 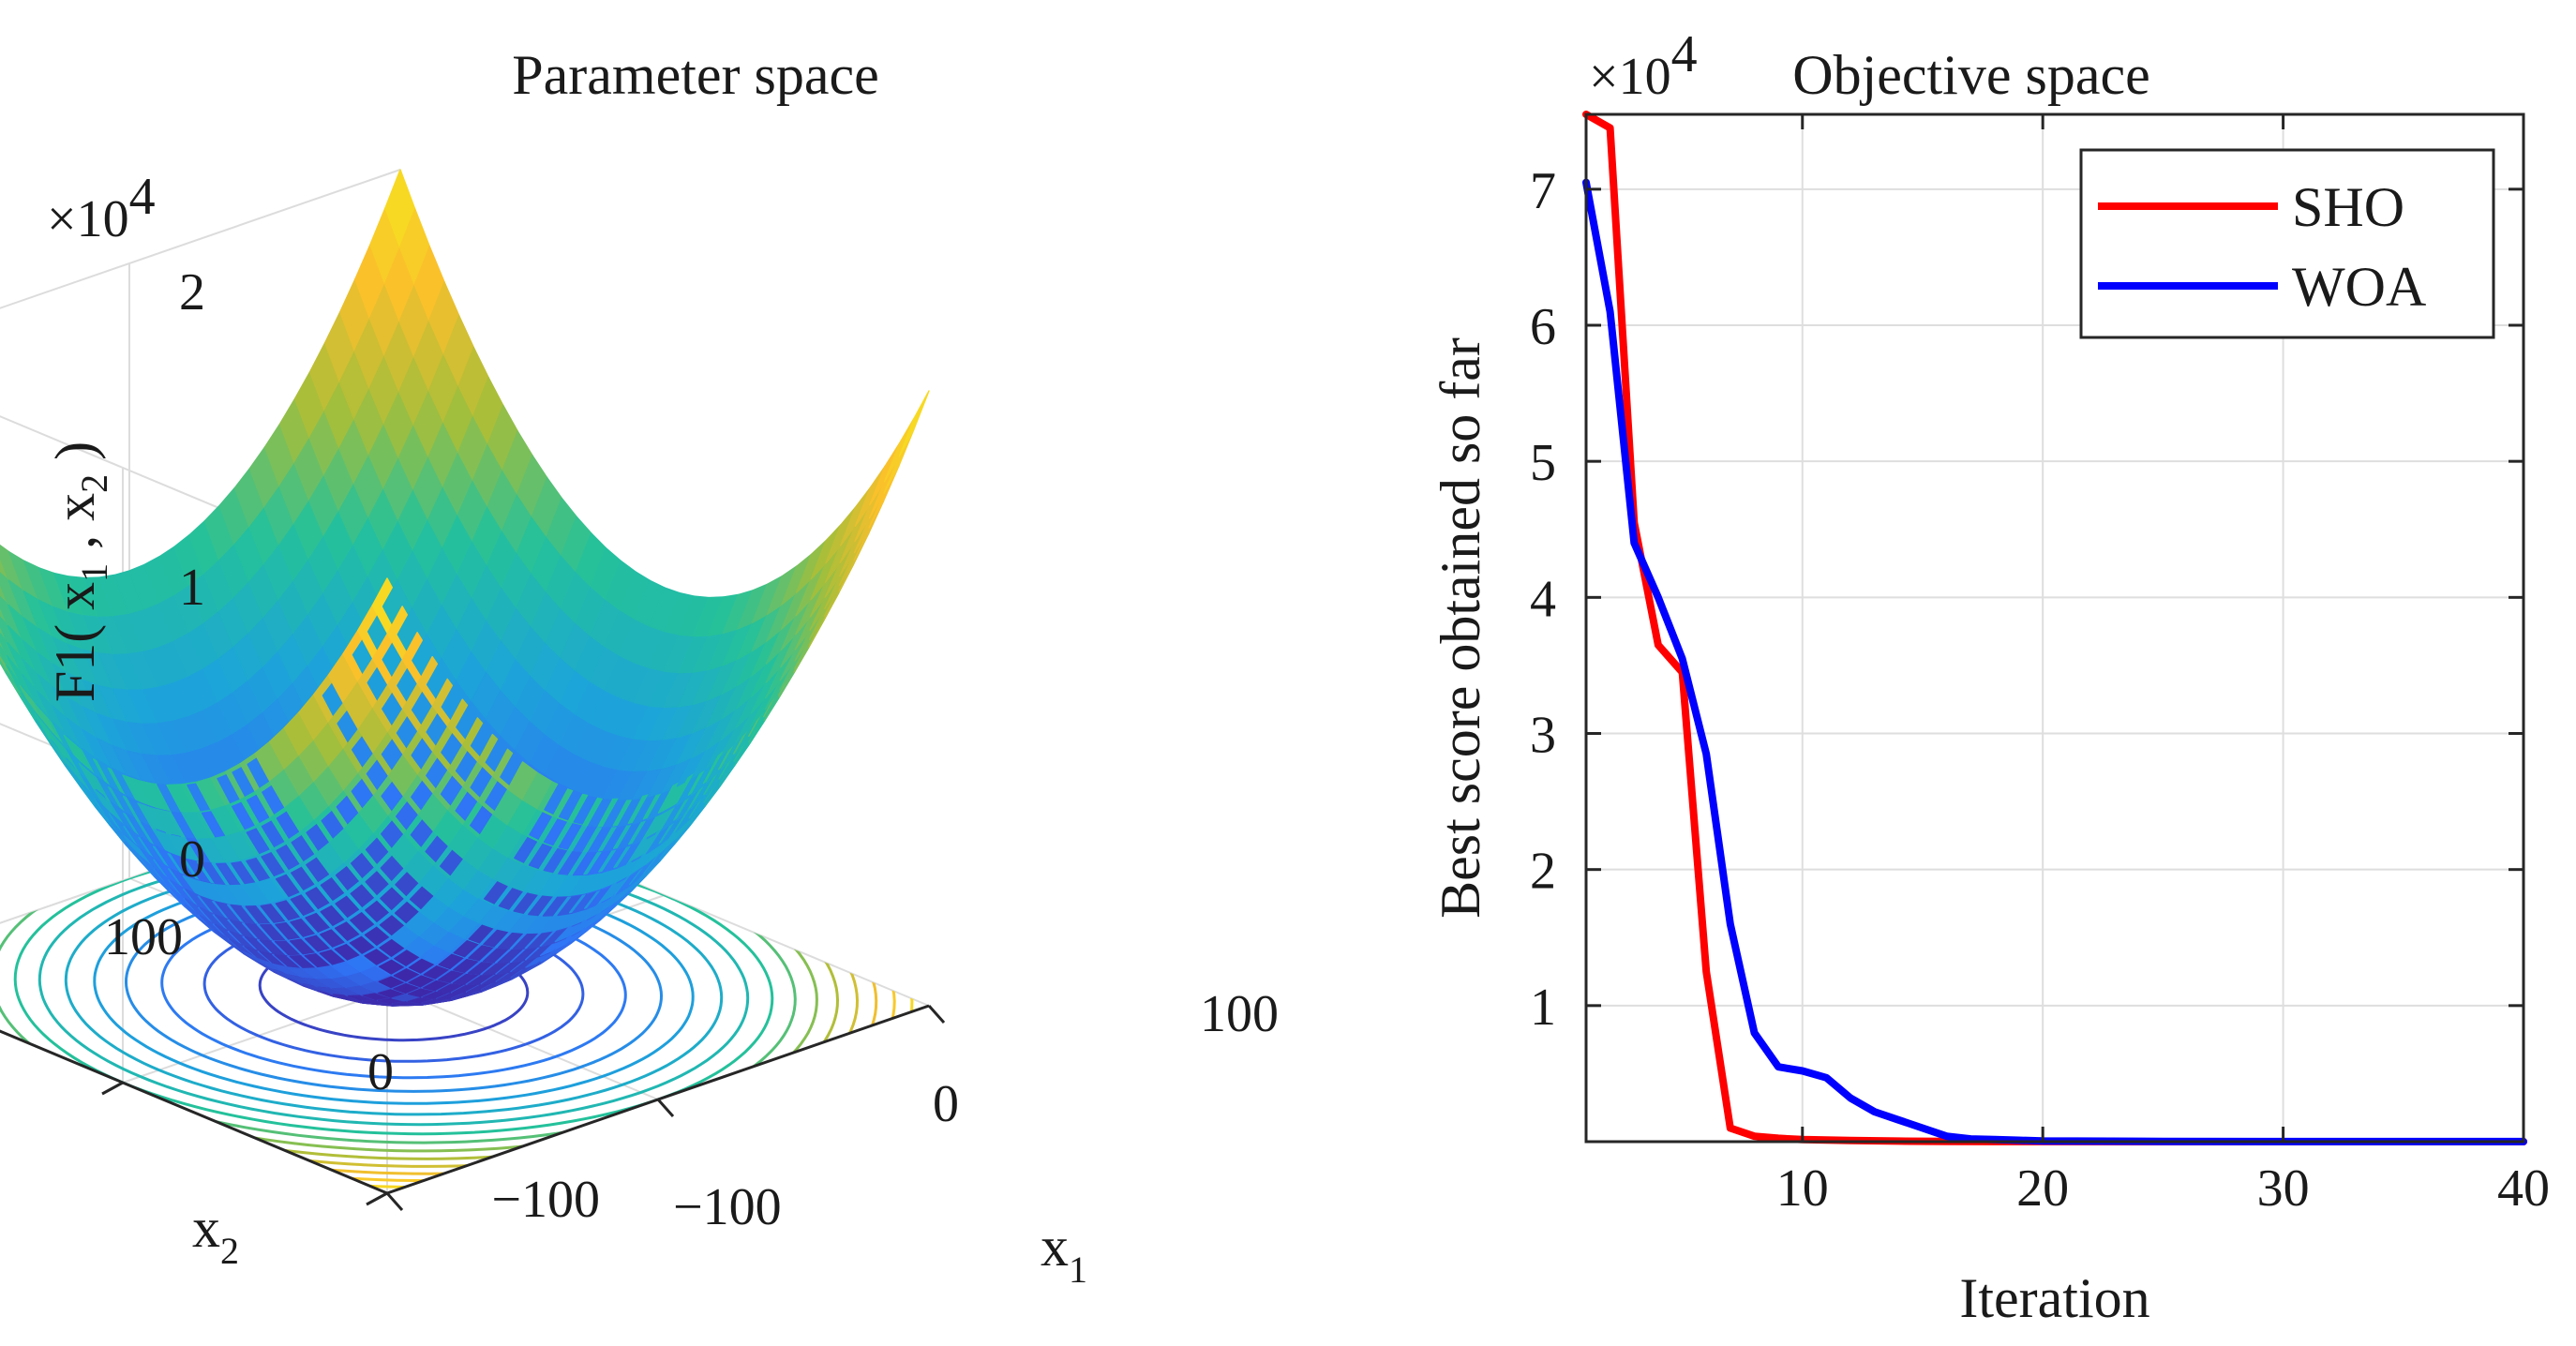 What do you see at coordinates (545, 1200) in the screenshot?
I see `x2-tick-neg100: −100` at bounding box center [545, 1200].